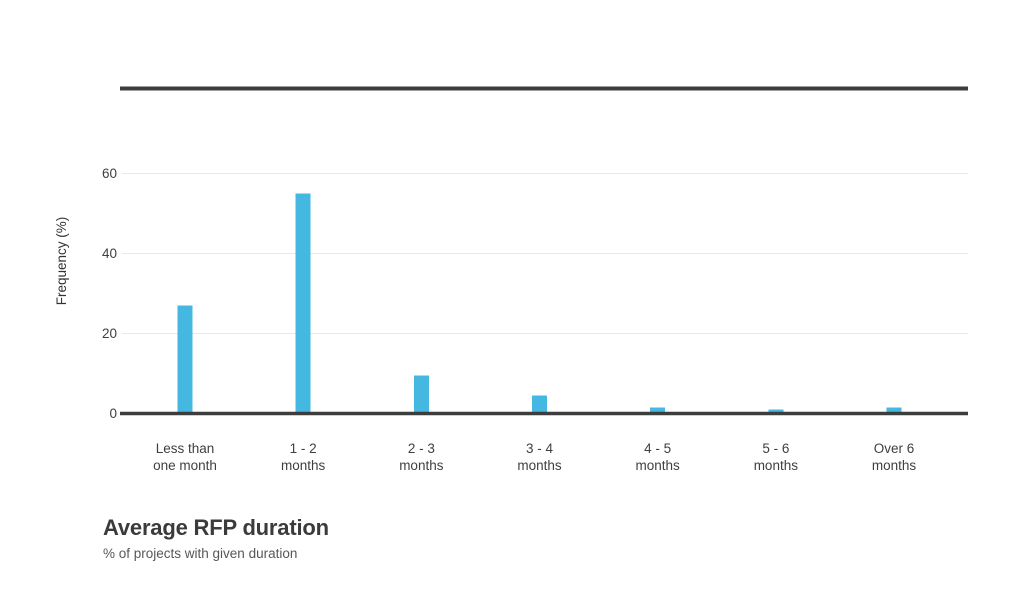 Image resolution: width=1024 pixels, height=613 pixels. Describe the element at coordinates (61, 261) in the screenshot. I see `y-axis-title: Frequency (%)` at that location.